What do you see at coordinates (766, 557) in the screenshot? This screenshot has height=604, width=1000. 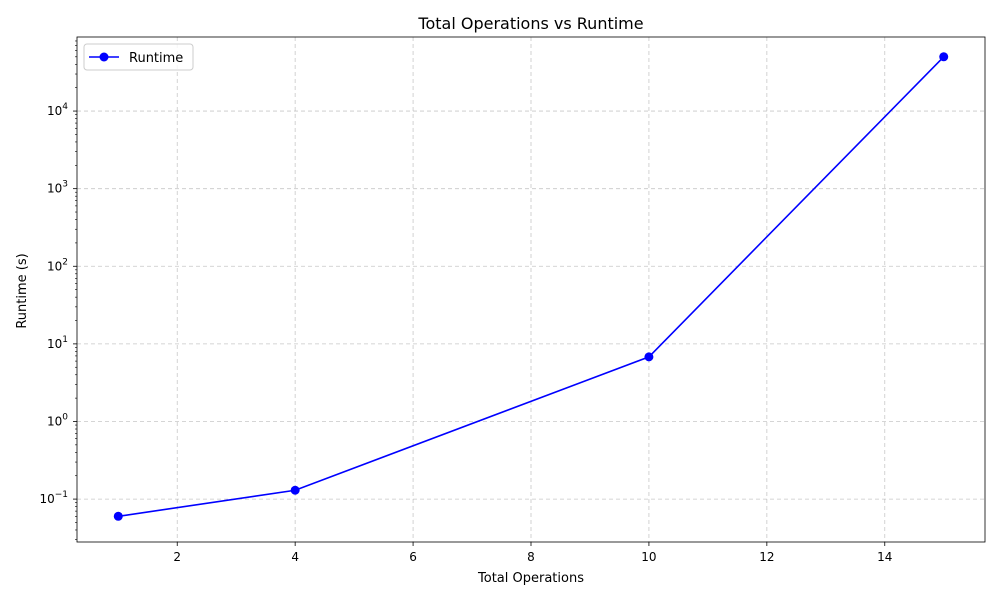 I see `x-tick-label: 12` at bounding box center [766, 557].